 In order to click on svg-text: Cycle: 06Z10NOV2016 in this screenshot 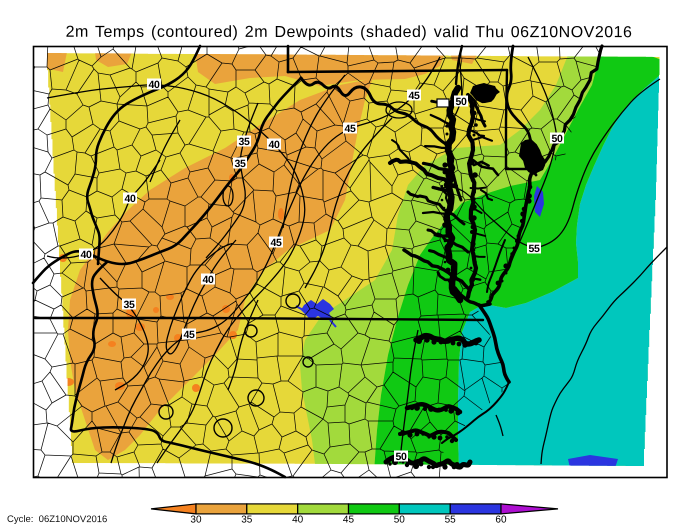, I will do `click(57, 519)`.